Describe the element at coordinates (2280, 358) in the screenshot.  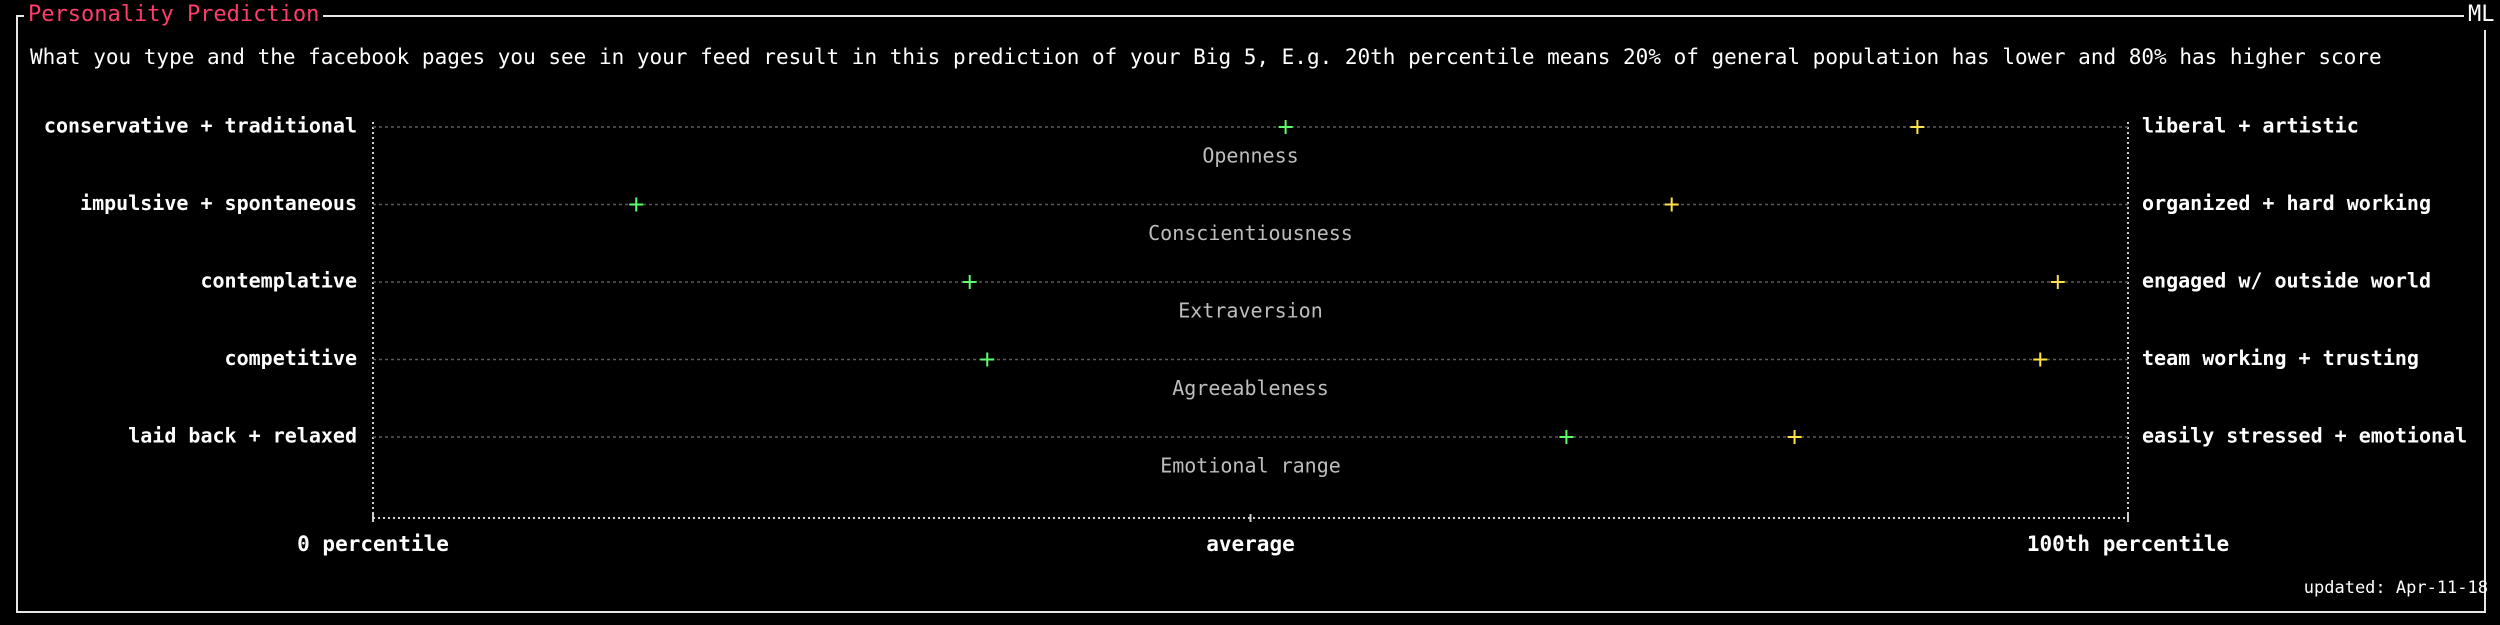
I see `trait-high-label: team working + trusting` at that location.